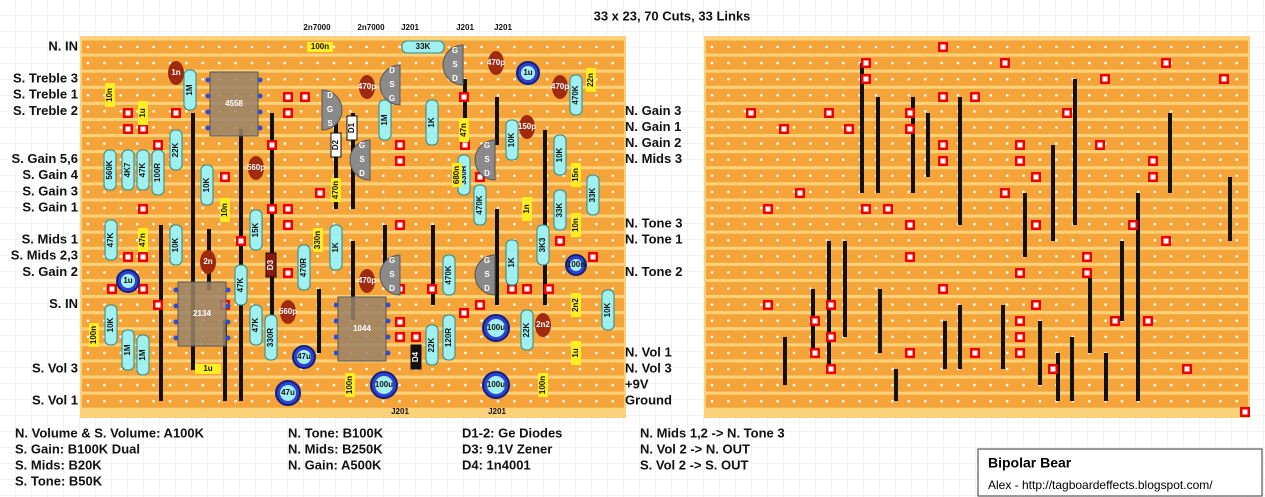 The image size is (1265, 497). What do you see at coordinates (371, 27) in the screenshot?
I see `top-label: 2n7000` at bounding box center [371, 27].